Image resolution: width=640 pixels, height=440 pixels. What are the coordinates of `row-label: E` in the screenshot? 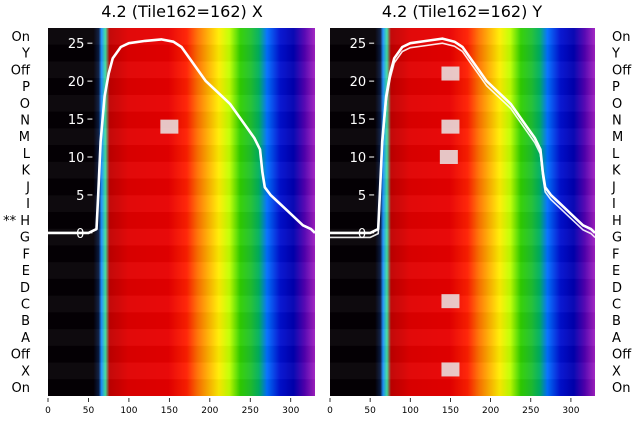 It's located at (616, 271).